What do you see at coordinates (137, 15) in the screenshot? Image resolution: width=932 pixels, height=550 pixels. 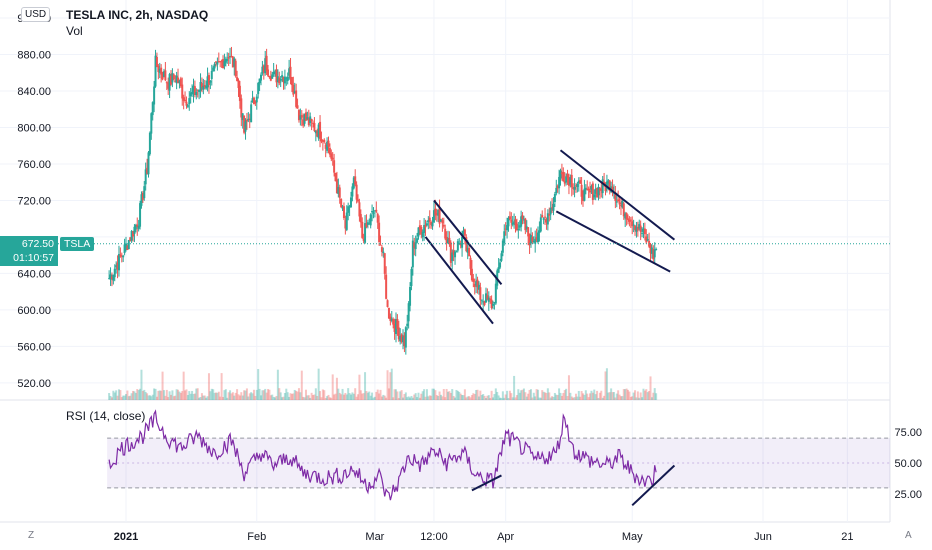 I see `symbol-title: TESLA INC, 2h, NASDAQ` at bounding box center [137, 15].